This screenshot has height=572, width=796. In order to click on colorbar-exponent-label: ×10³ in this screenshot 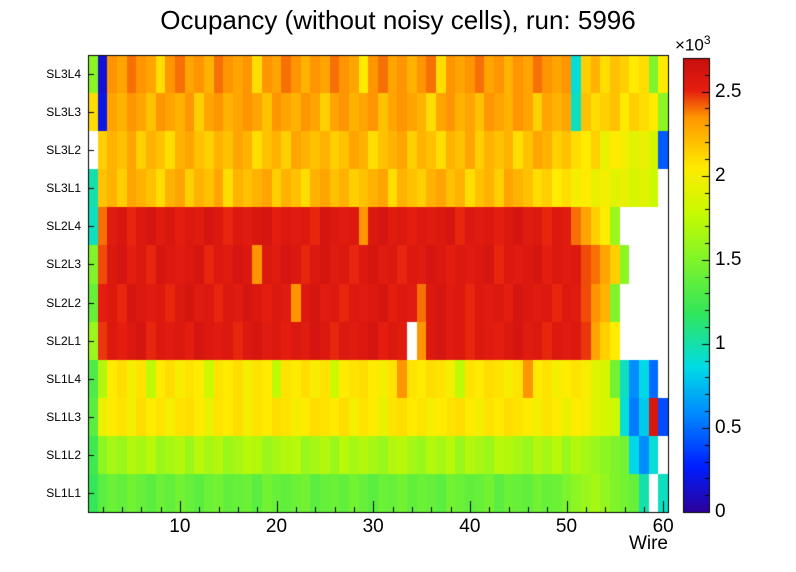, I will do `click(693, 44)`.